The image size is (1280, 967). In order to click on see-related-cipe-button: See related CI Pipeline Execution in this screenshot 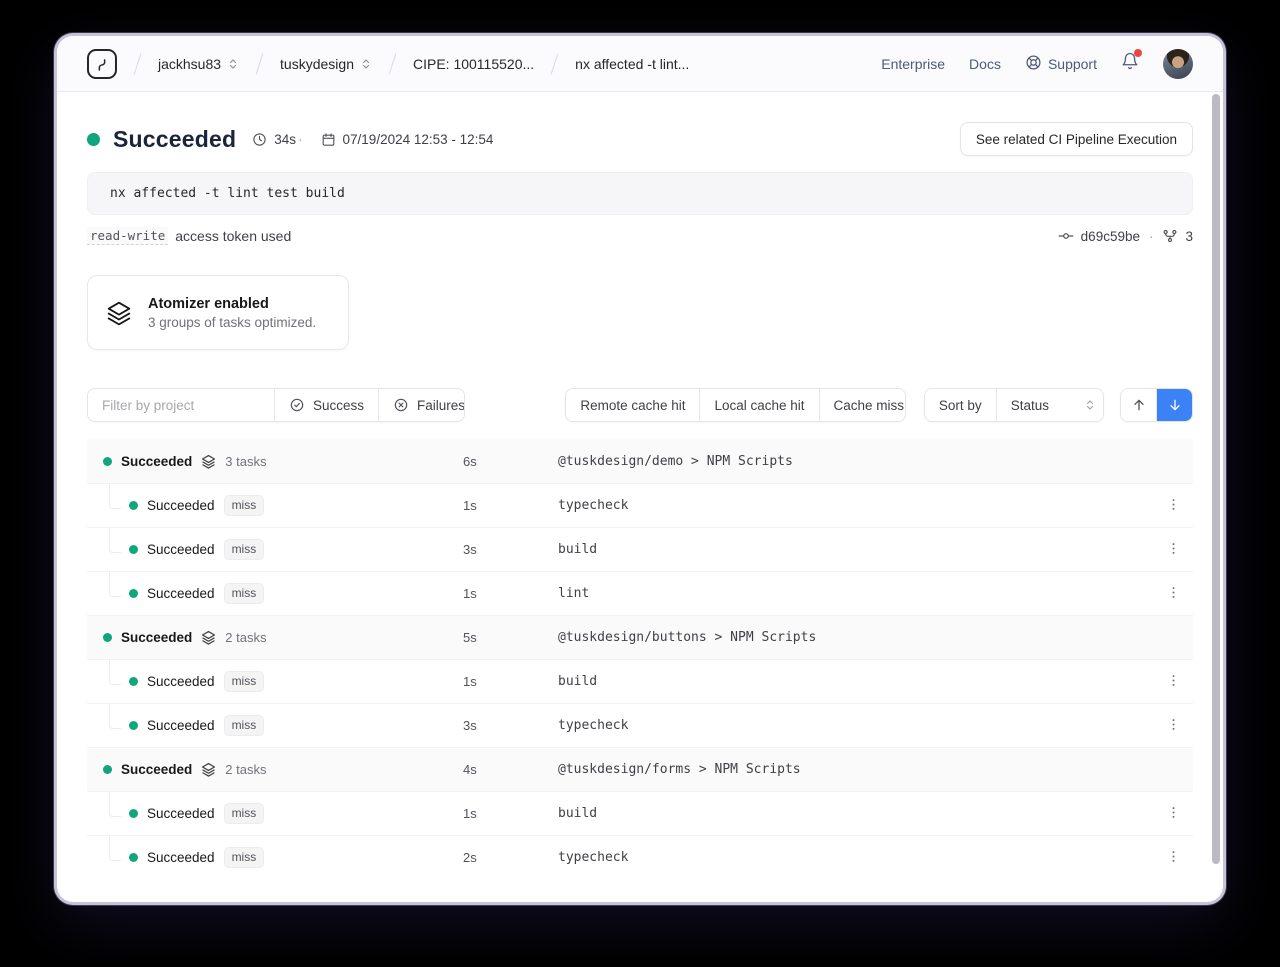, I will do `click(1076, 139)`.